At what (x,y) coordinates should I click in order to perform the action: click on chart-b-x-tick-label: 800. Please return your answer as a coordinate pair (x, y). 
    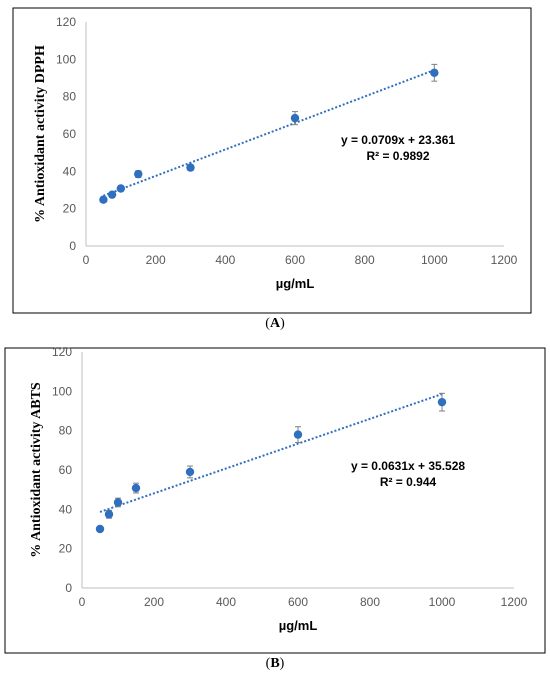
    Looking at the image, I should click on (370, 602).